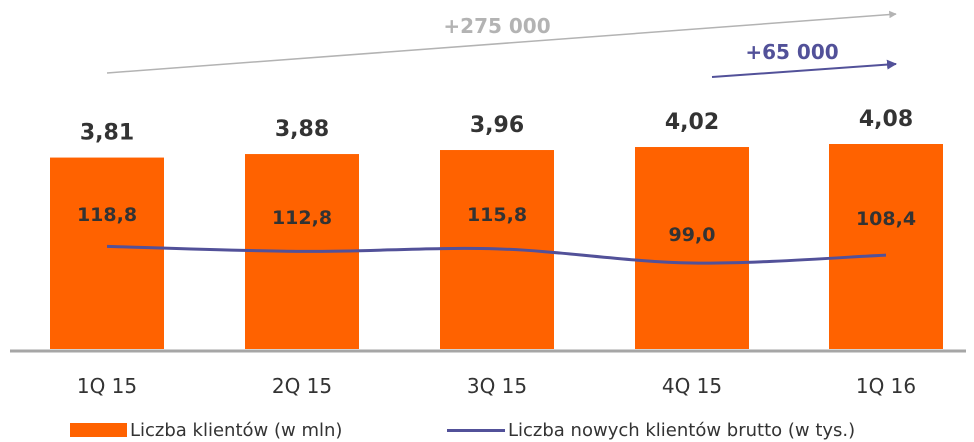 The width and height of the screenshot is (974, 442). Describe the element at coordinates (496, 26) in the screenshot. I see `annotation-label-275000: +275 000` at that location.